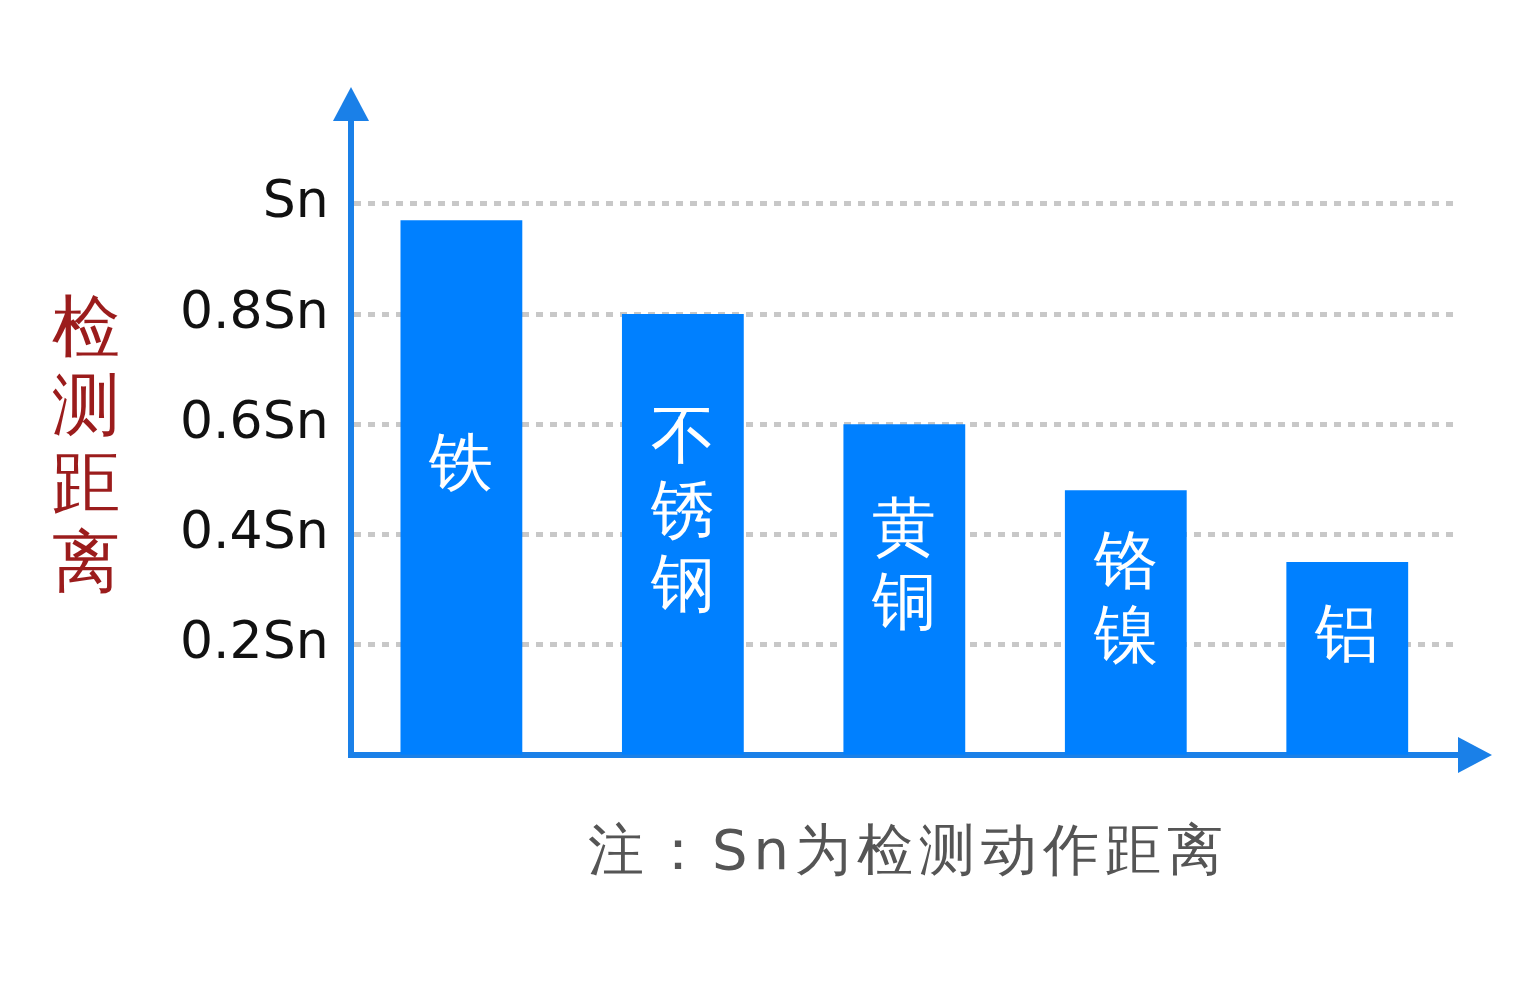  I want to click on text: 注：Sn为检测动作距离, so click(909, 850).